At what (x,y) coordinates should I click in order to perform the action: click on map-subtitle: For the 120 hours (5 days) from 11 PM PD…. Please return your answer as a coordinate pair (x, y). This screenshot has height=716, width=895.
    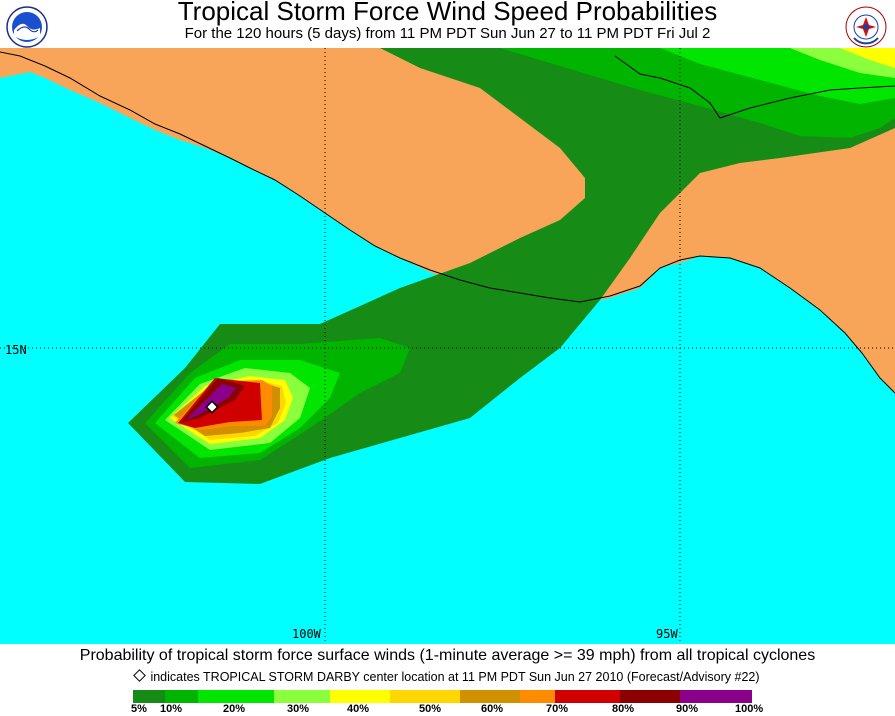
    Looking at the image, I should click on (447, 33).